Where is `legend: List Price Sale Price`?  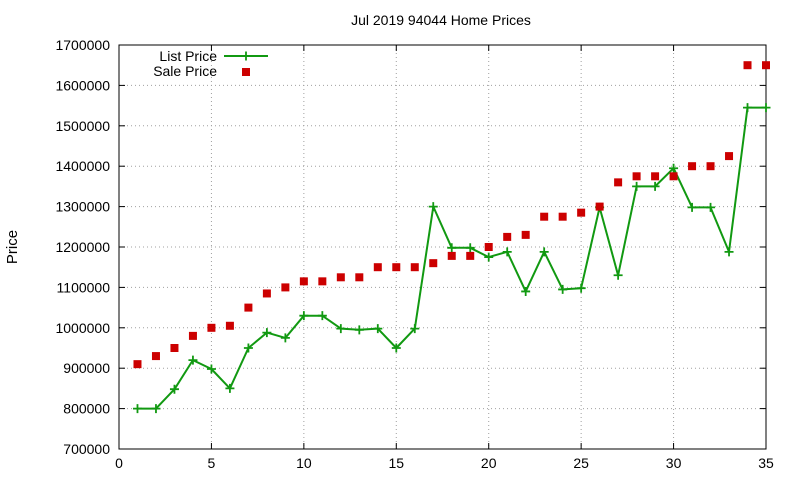
legend: List Price Sale Price is located at coordinates (210, 63).